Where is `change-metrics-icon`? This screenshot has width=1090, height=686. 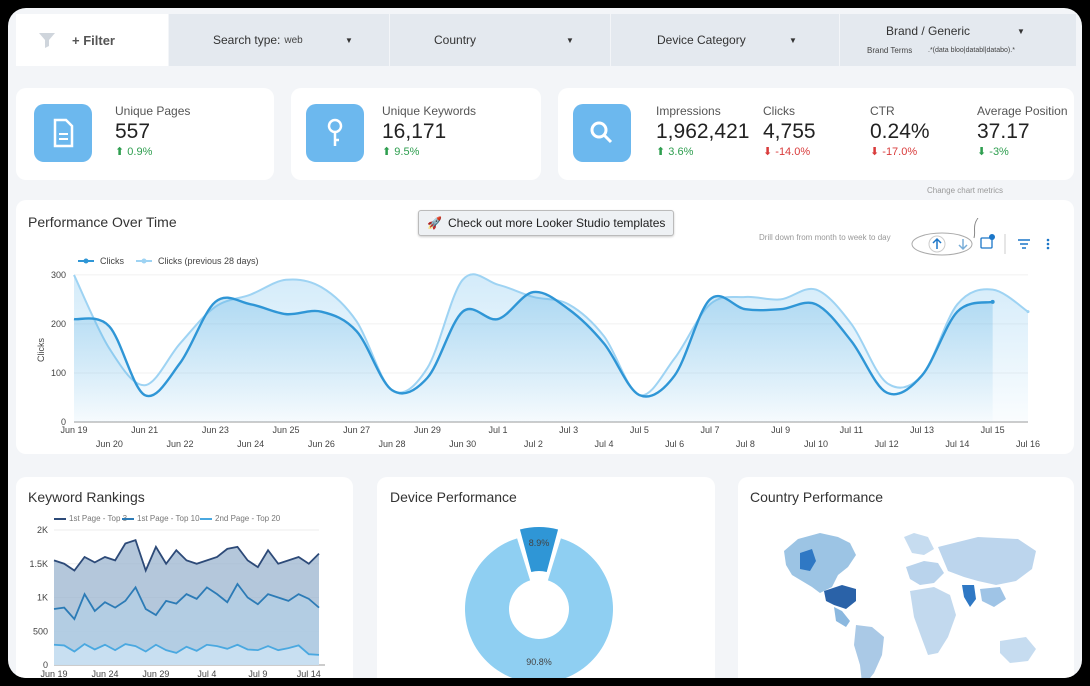
change-metrics-icon is located at coordinates (987, 241).